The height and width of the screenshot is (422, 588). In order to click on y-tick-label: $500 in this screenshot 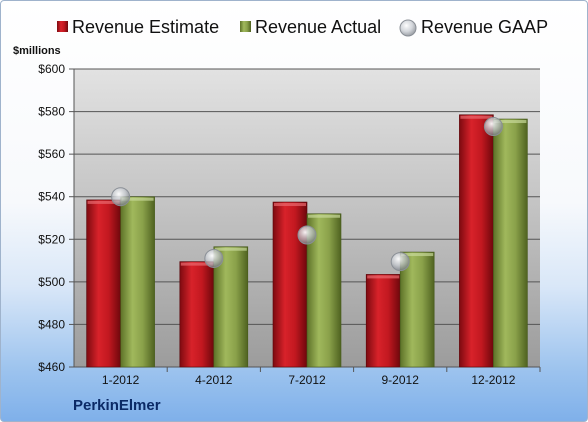, I will do `click(51, 282)`.